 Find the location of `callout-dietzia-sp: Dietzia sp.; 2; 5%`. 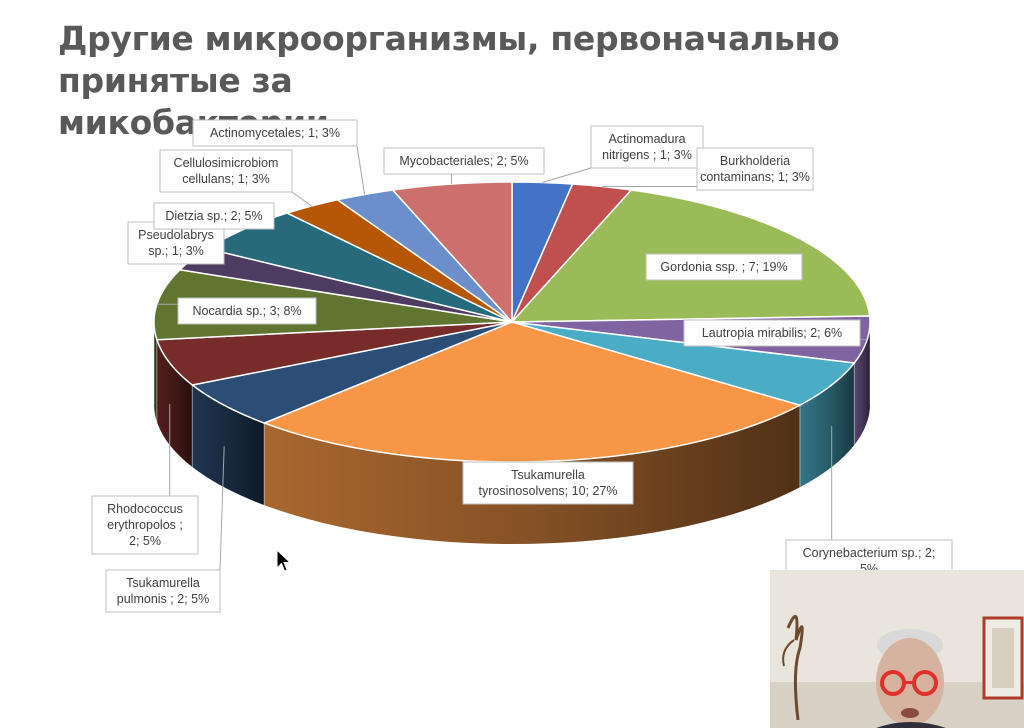

callout-dietzia-sp: Dietzia sp.; 2; 5% is located at coordinates (214, 216).